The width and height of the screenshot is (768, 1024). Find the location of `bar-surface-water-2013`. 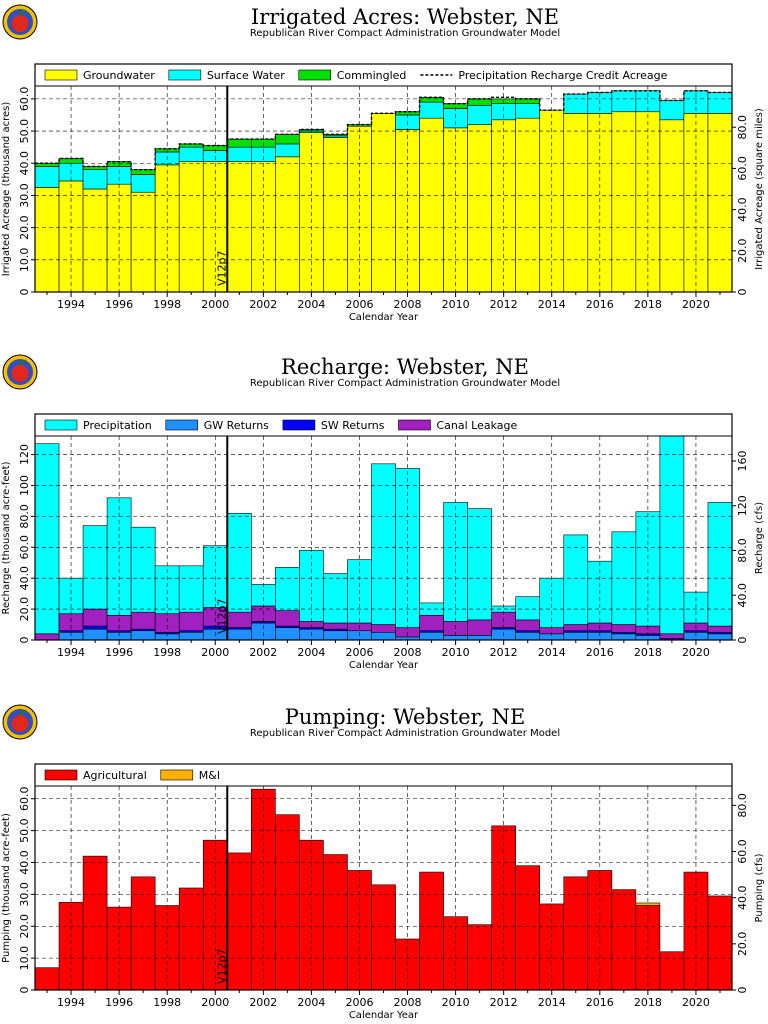

bar-surface-water-2013 is located at coordinates (528, 111).